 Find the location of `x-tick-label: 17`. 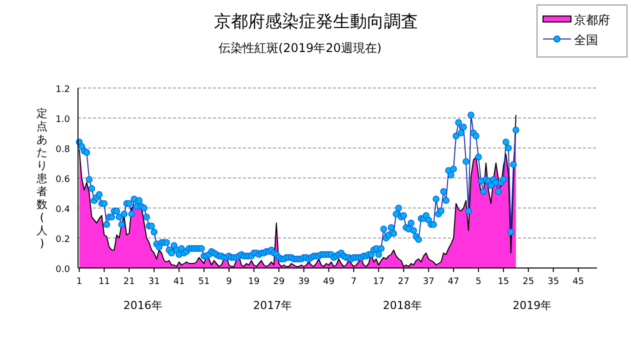

x-tick-label: 17 is located at coordinates (378, 282).